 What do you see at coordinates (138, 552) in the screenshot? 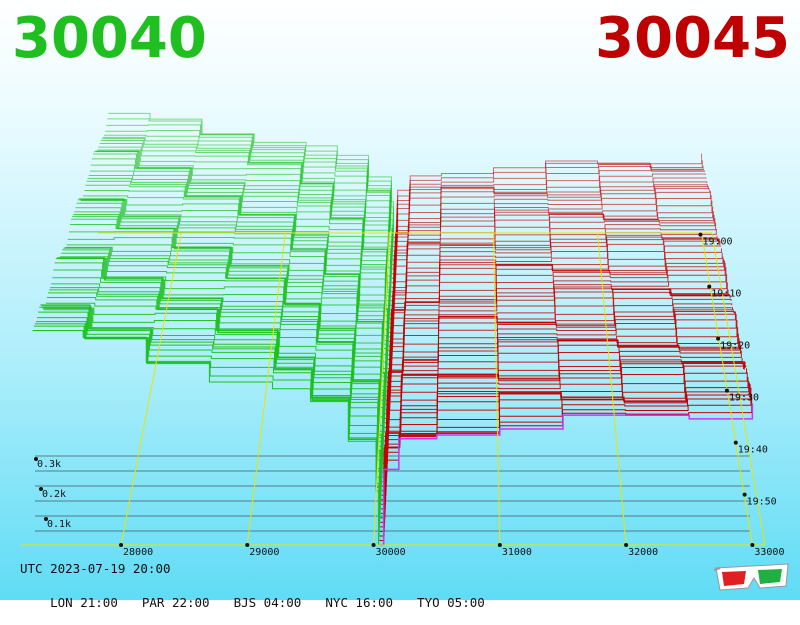
I see `x-tick-label: 28000` at bounding box center [138, 552].